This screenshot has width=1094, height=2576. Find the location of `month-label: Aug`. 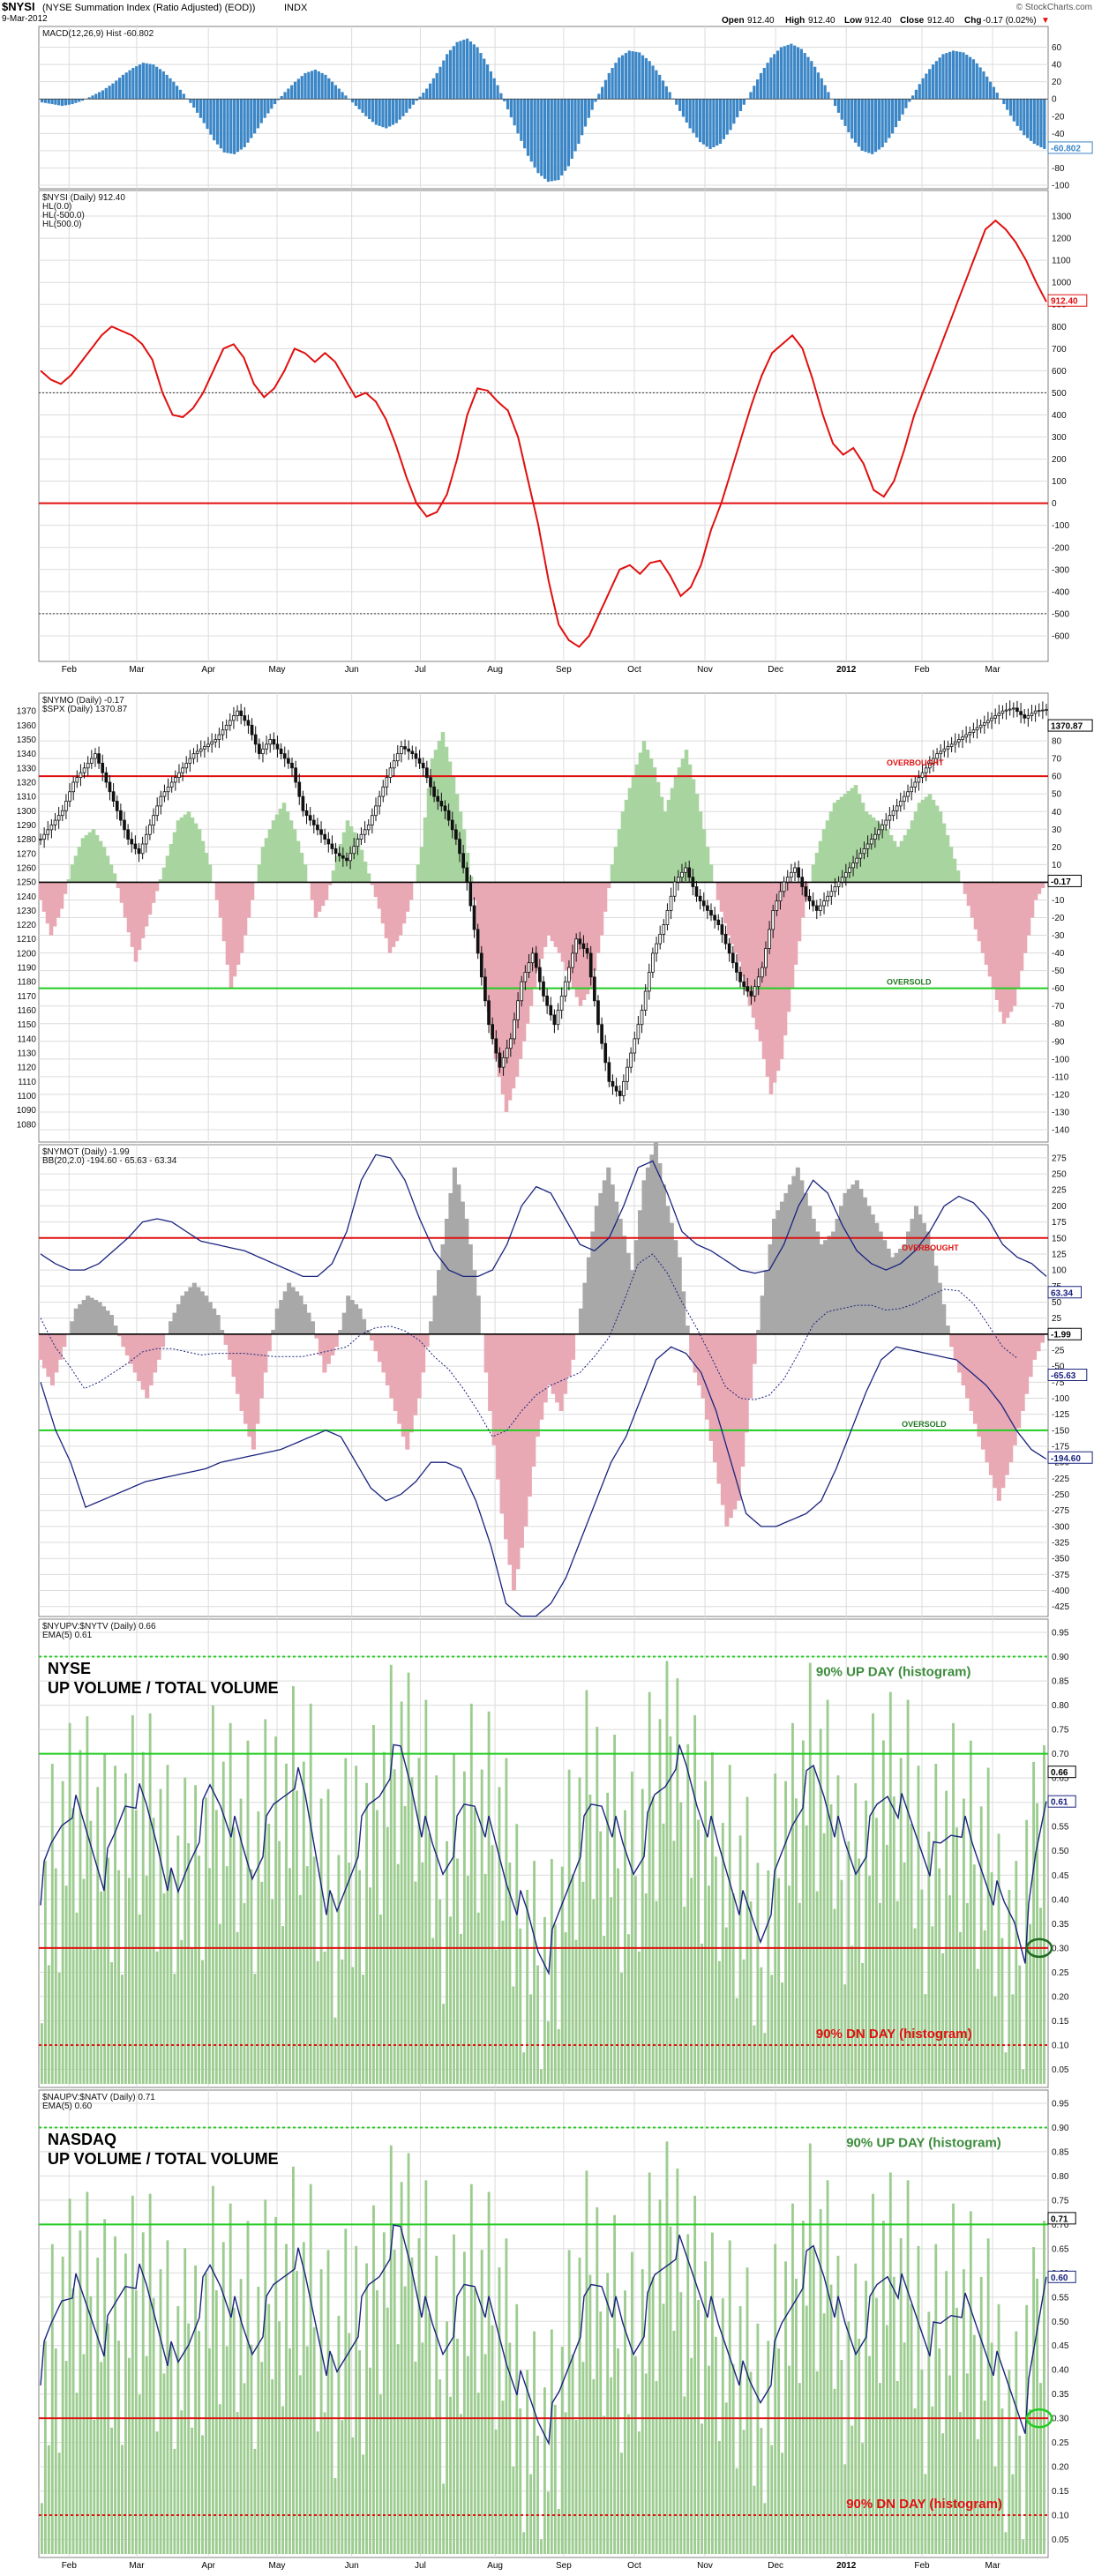

month-label: Aug is located at coordinates (495, 670).